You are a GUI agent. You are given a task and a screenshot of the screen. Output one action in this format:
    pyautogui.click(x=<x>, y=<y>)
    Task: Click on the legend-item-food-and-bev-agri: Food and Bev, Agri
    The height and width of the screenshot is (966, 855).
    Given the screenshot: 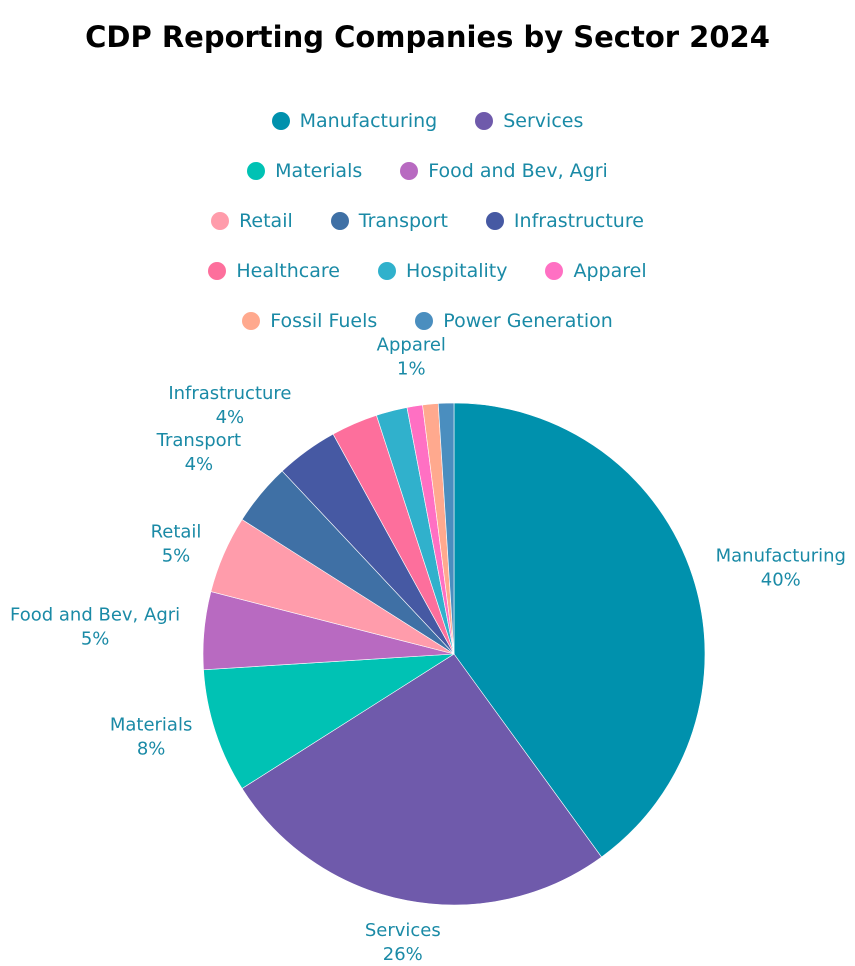 What is the action you would take?
    pyautogui.click(x=504, y=171)
    